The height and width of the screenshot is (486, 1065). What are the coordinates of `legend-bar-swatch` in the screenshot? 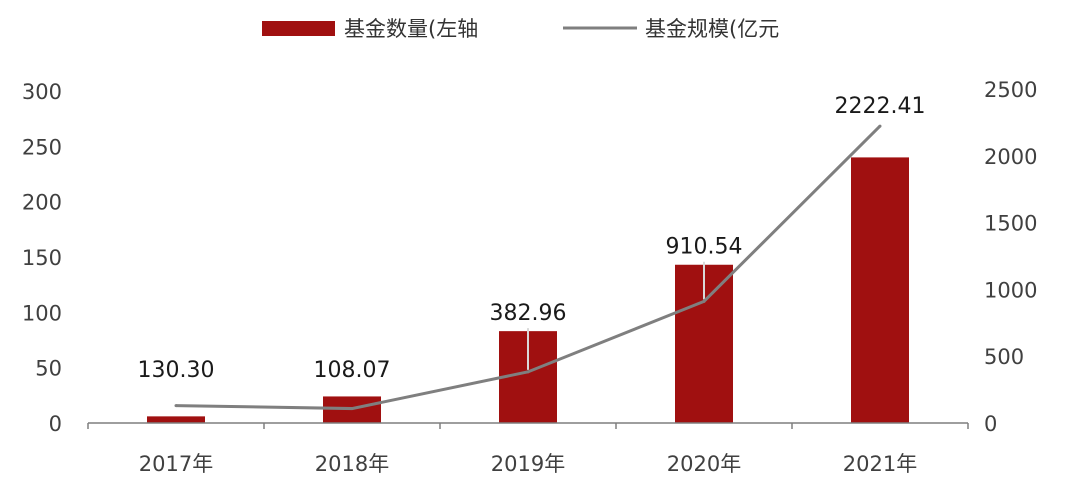 It's located at (298, 28).